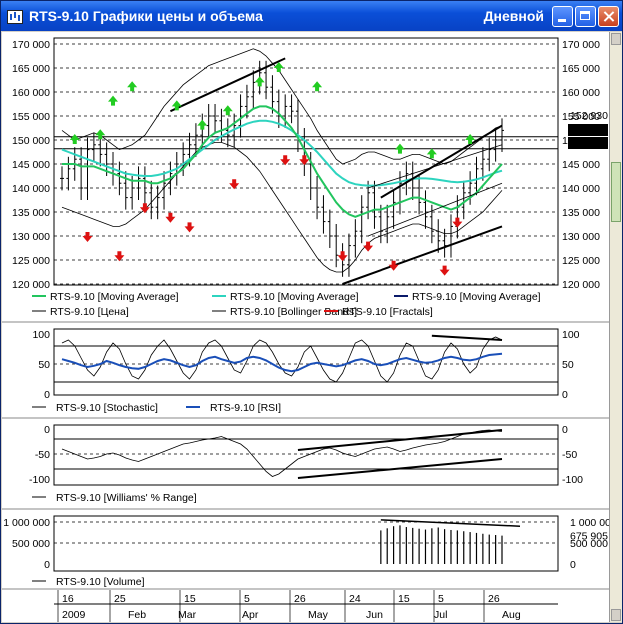  What do you see at coordinates (282, 153) in the screenshot?
I see `moving-average-cyan-line` at bounding box center [282, 153].